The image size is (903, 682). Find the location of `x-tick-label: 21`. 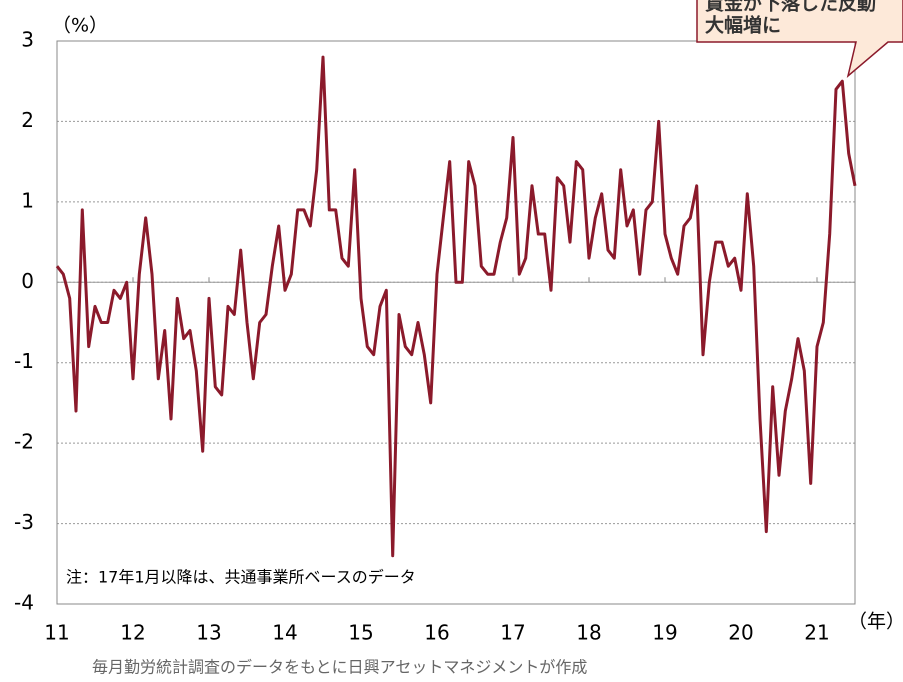

x-tick-label: 21 is located at coordinates (816, 633).